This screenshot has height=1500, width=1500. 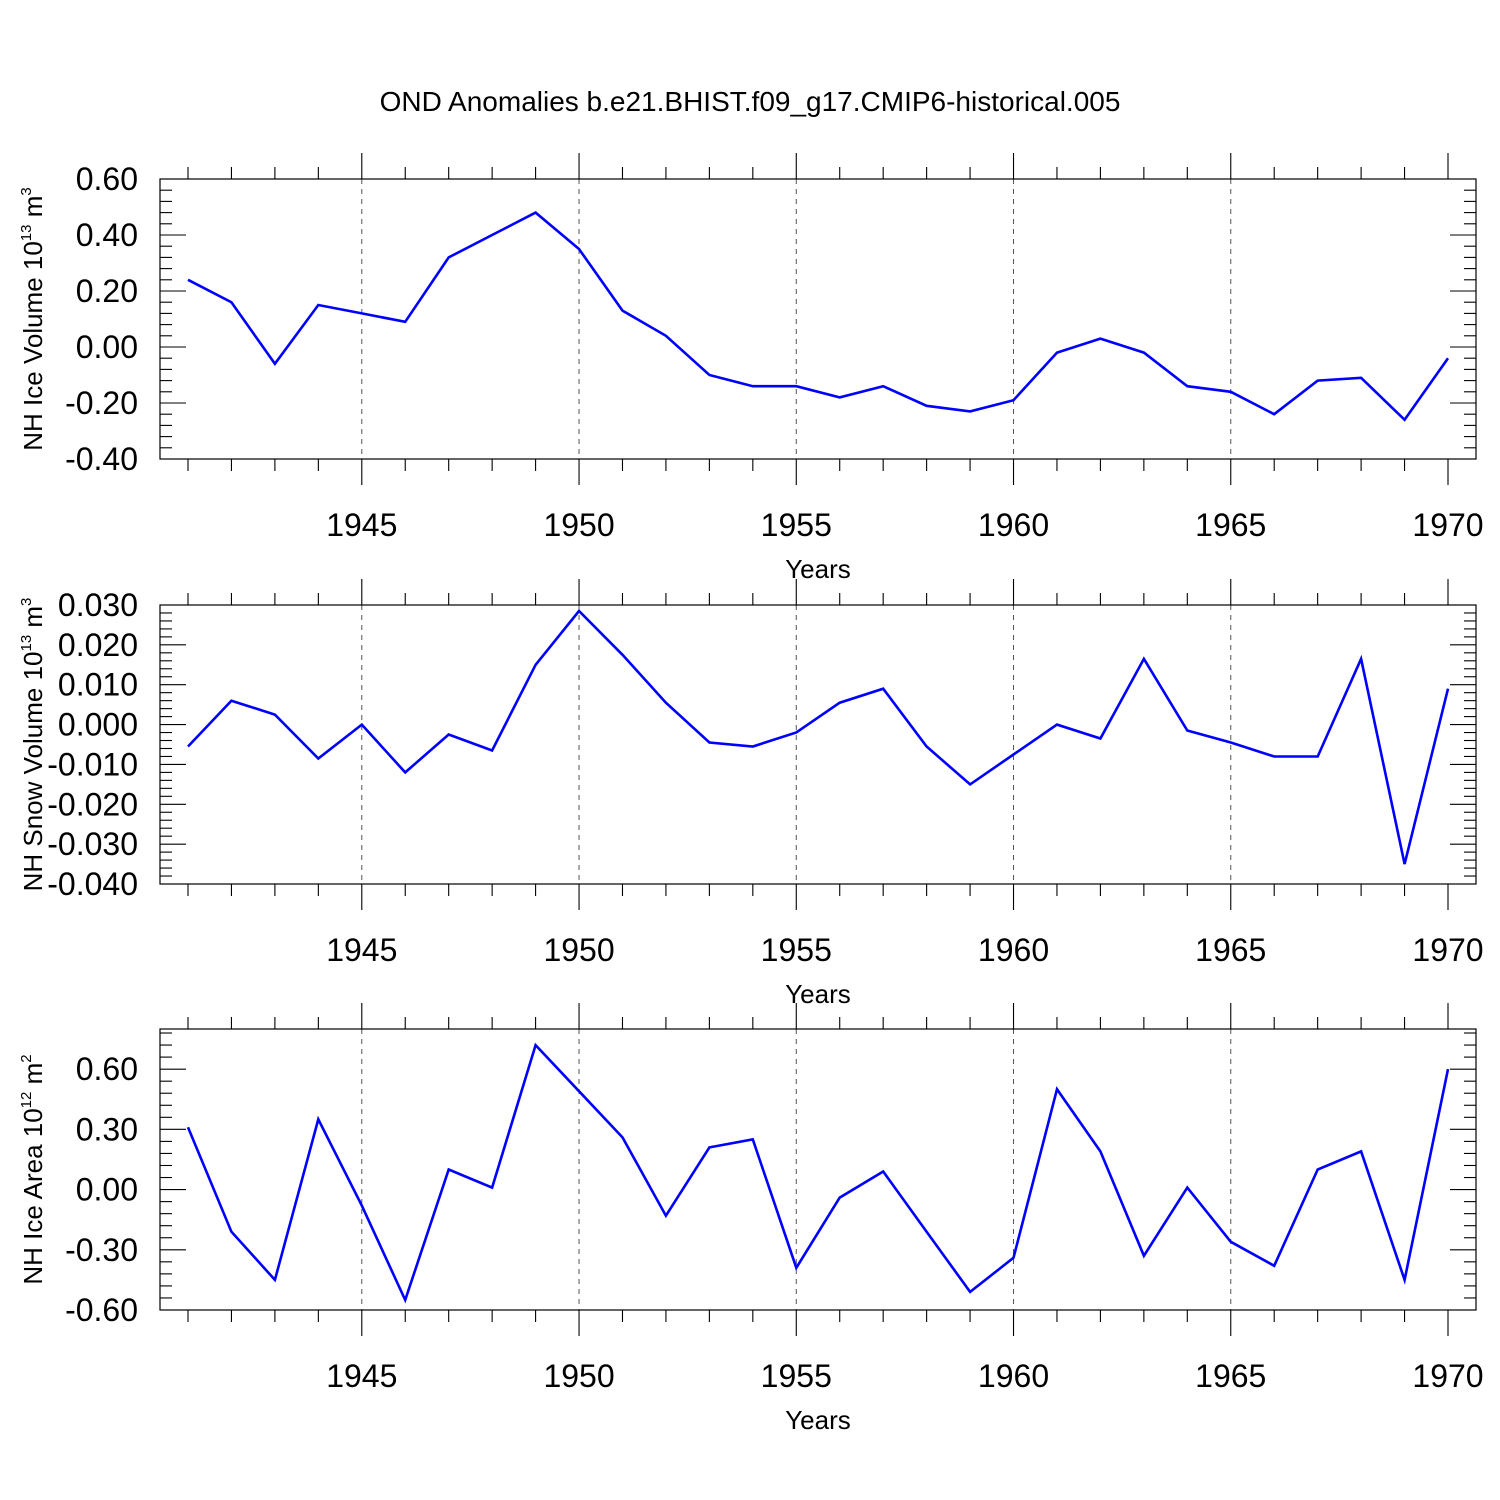 I want to click on y-tick-label: 0.20, so click(x=107, y=291).